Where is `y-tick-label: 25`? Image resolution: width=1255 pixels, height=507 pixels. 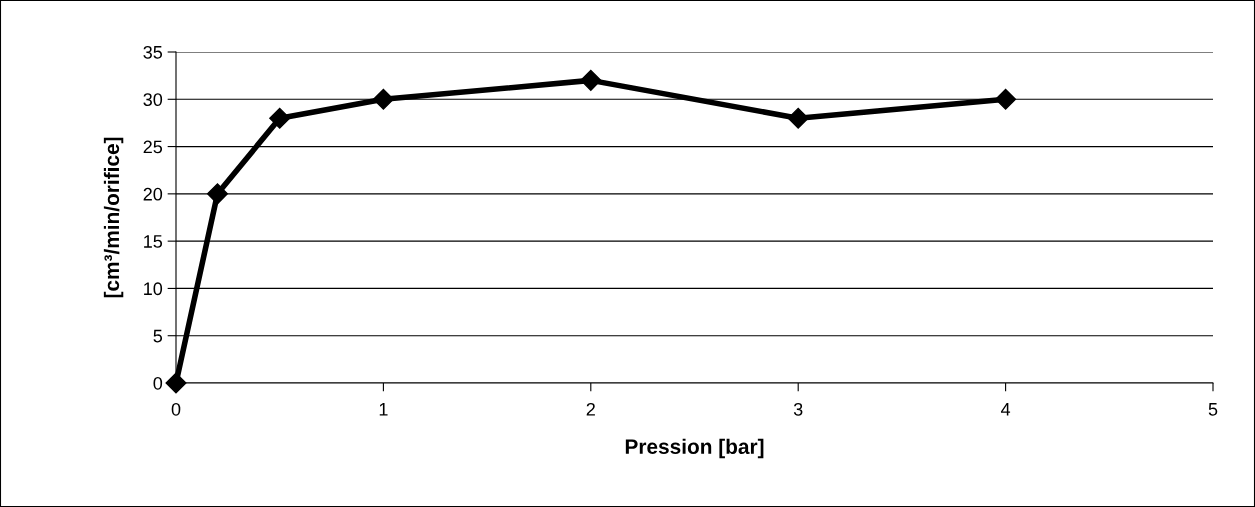 y-tick-label: 25 is located at coordinates (153, 147).